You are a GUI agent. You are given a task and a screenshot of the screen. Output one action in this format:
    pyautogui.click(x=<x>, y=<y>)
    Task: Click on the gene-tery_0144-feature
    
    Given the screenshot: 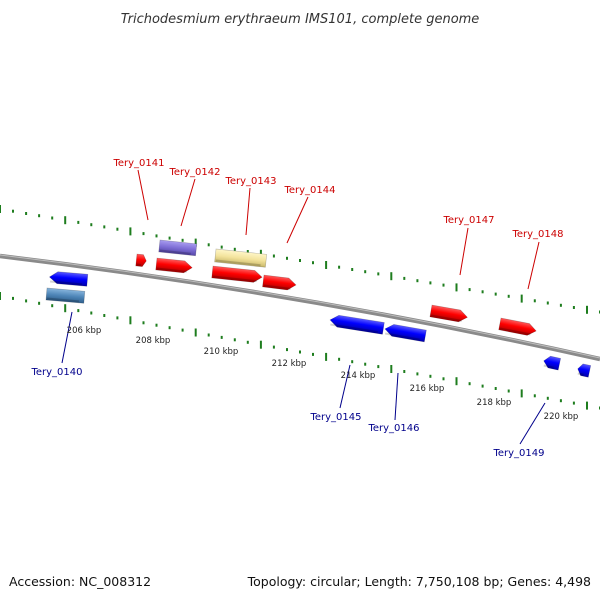 What is the action you would take?
    pyautogui.click(x=279, y=282)
    